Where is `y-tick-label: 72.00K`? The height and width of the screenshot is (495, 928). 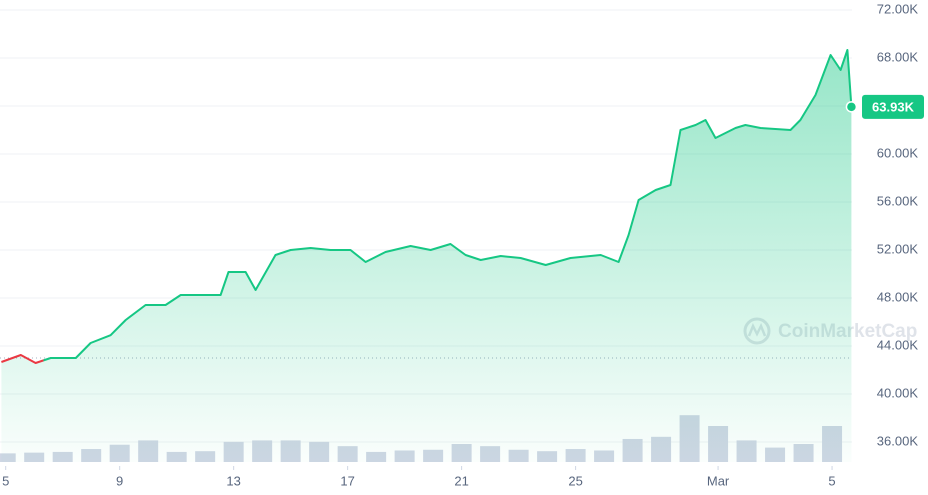
y-tick-label: 72.00K is located at coordinates (898, 8).